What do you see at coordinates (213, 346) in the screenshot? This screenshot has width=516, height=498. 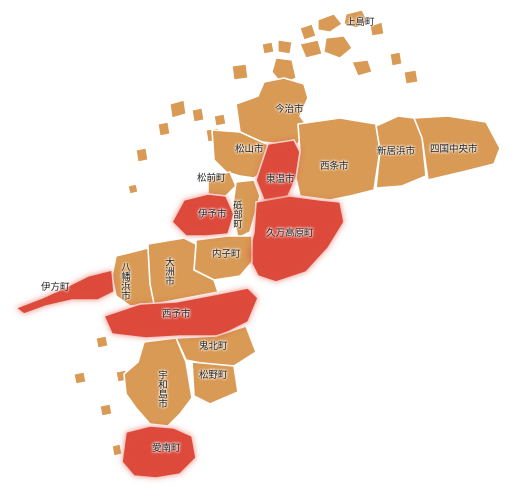 I see `label-kihoku: 鬼北町` at bounding box center [213, 346].